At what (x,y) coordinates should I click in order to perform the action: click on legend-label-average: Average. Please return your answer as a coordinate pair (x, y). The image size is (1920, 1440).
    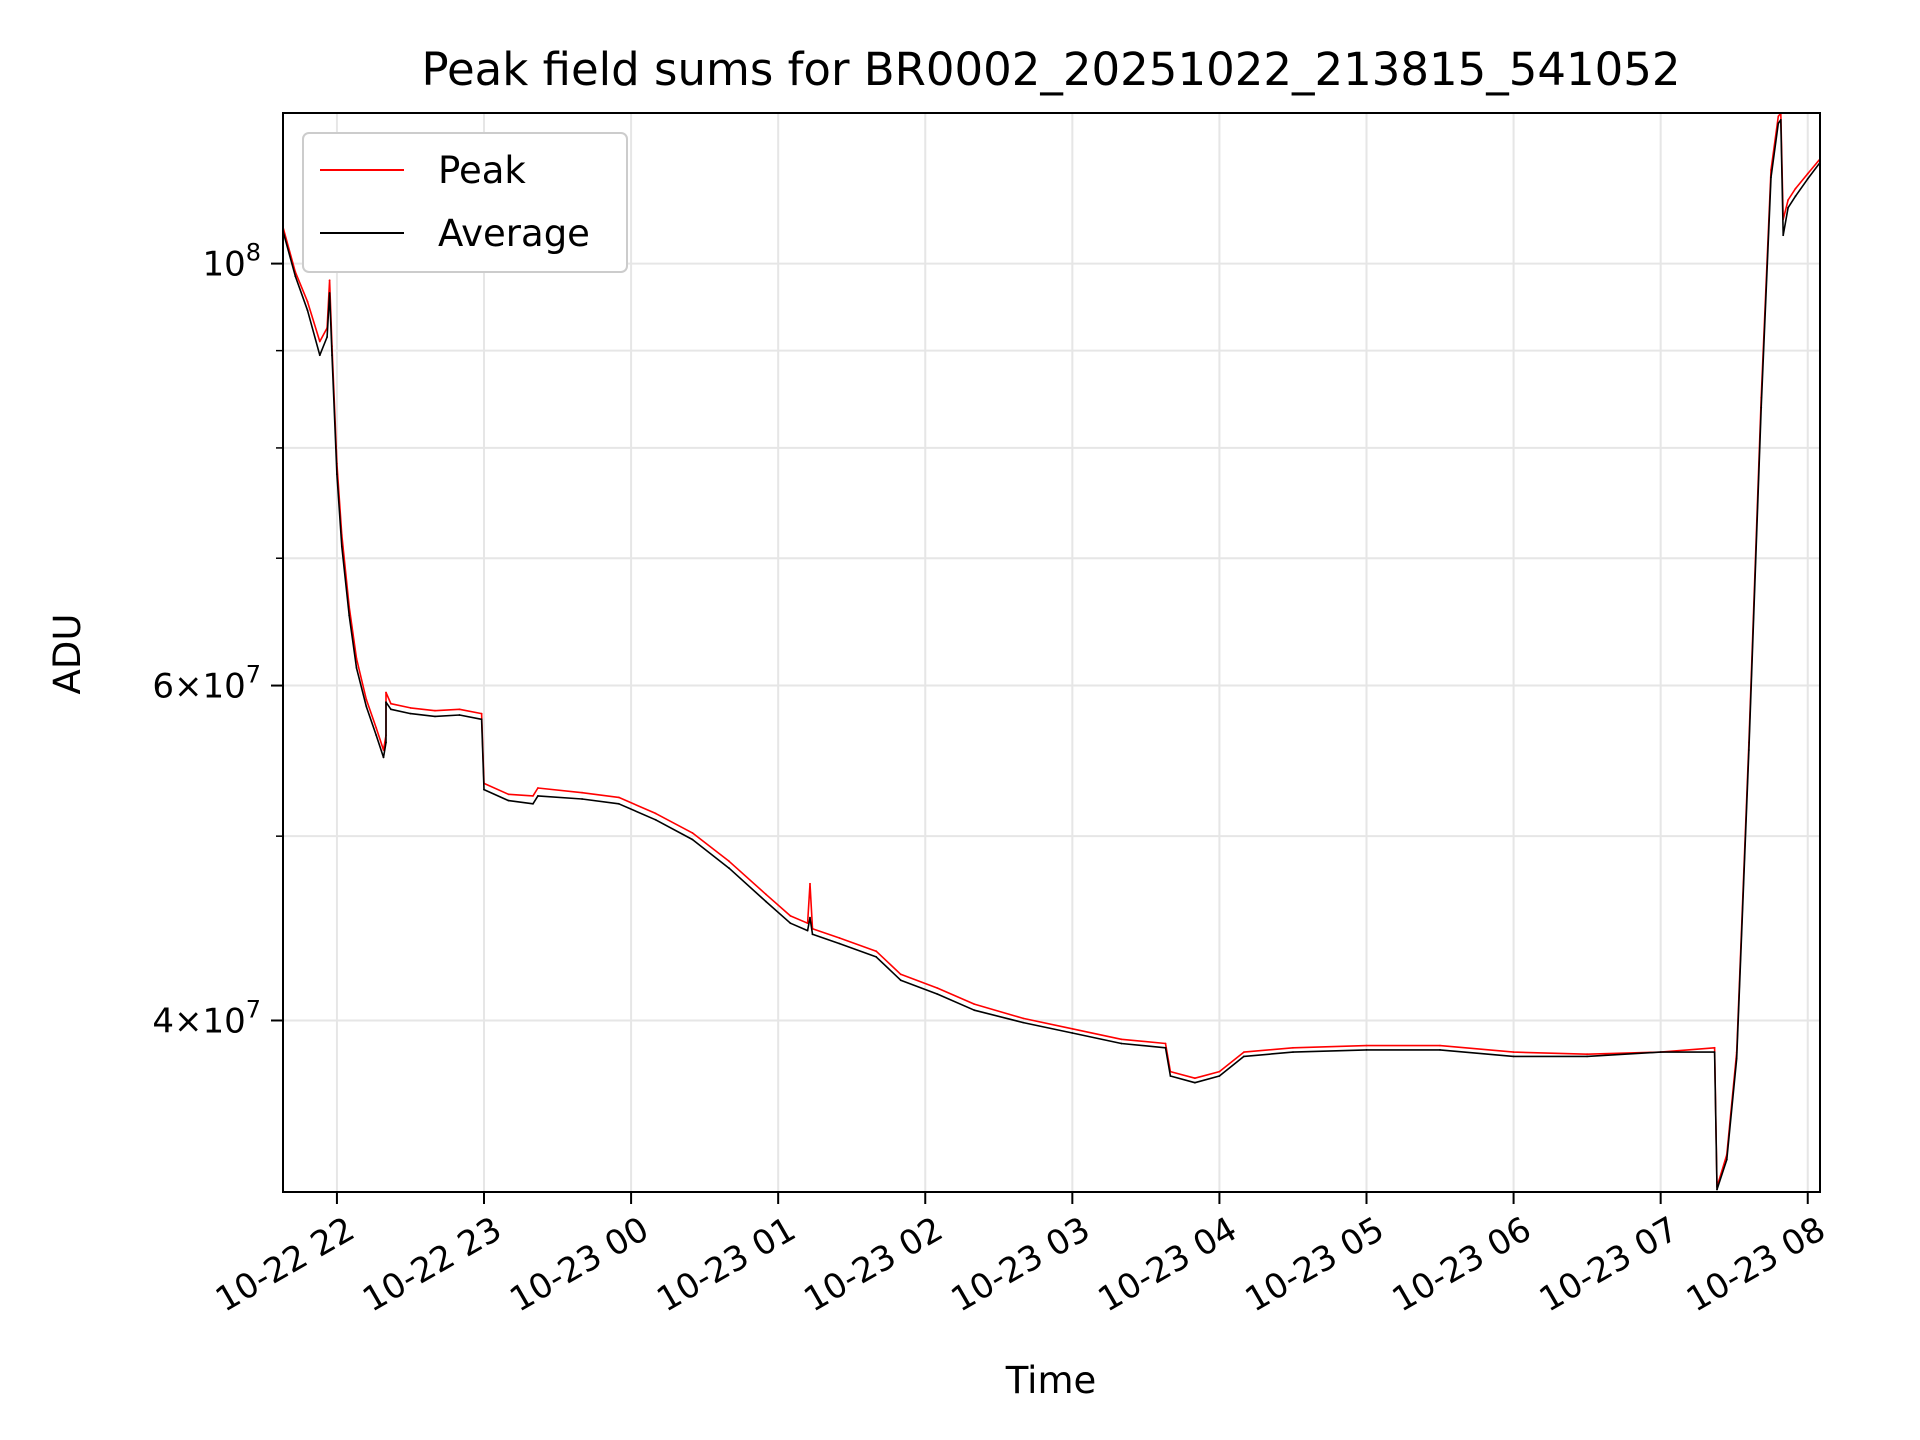
    Looking at the image, I should click on (514, 233).